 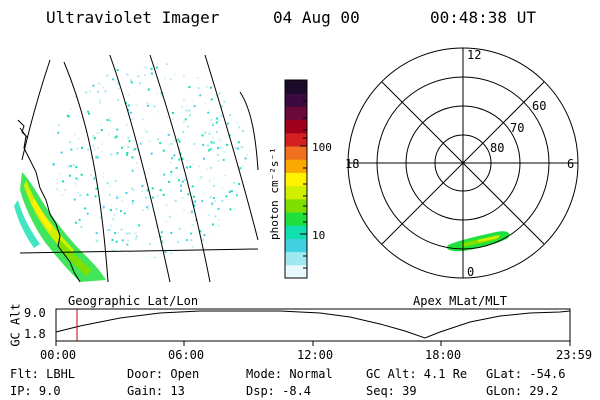 I want to click on colorbar-tick-100: 100, so click(x=322, y=147).